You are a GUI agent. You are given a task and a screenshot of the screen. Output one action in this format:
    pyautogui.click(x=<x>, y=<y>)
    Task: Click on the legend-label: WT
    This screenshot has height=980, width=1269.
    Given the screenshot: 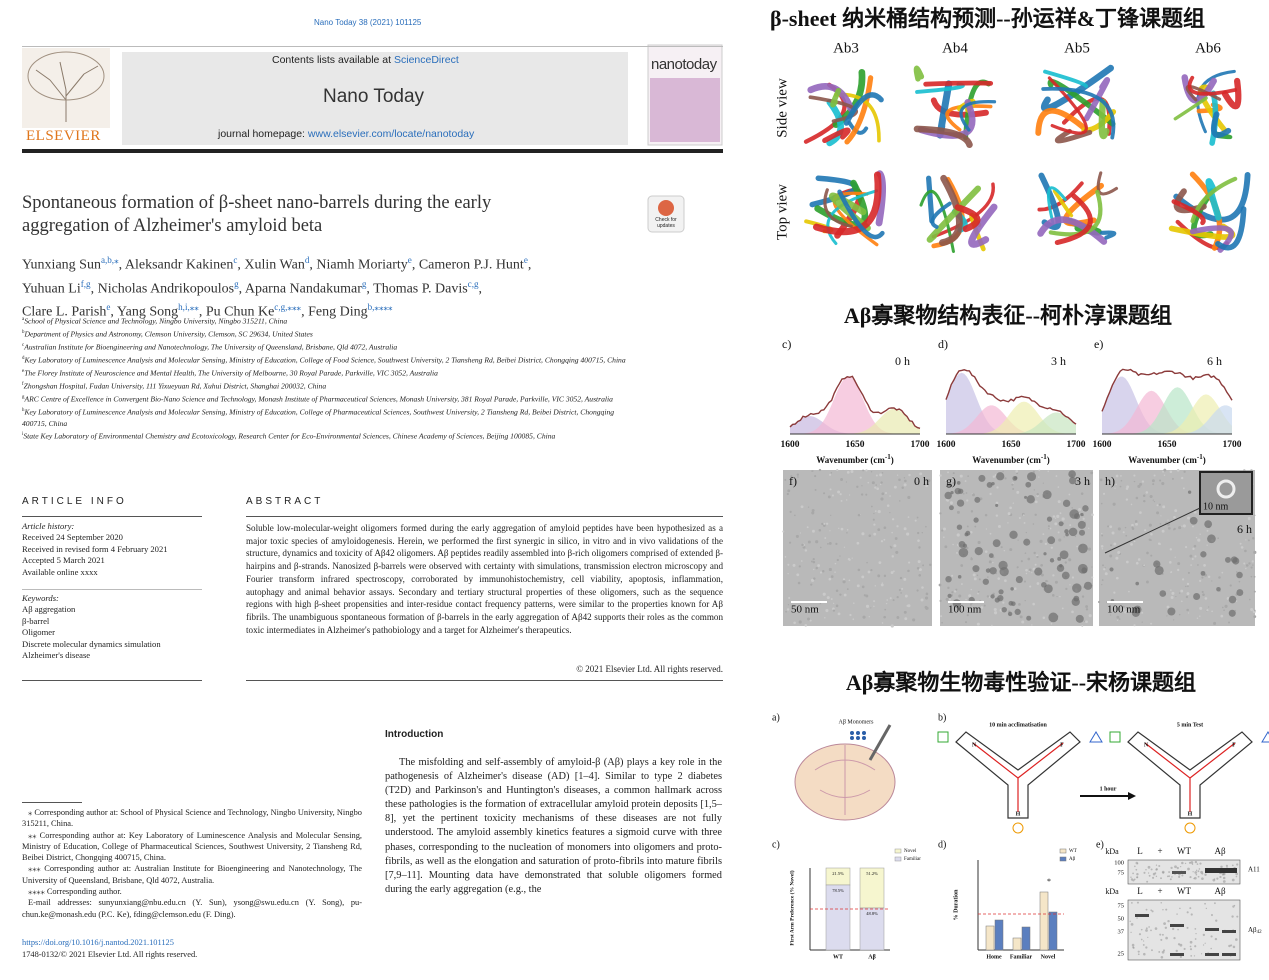 What is the action you would take?
    pyautogui.click(x=1073, y=851)
    